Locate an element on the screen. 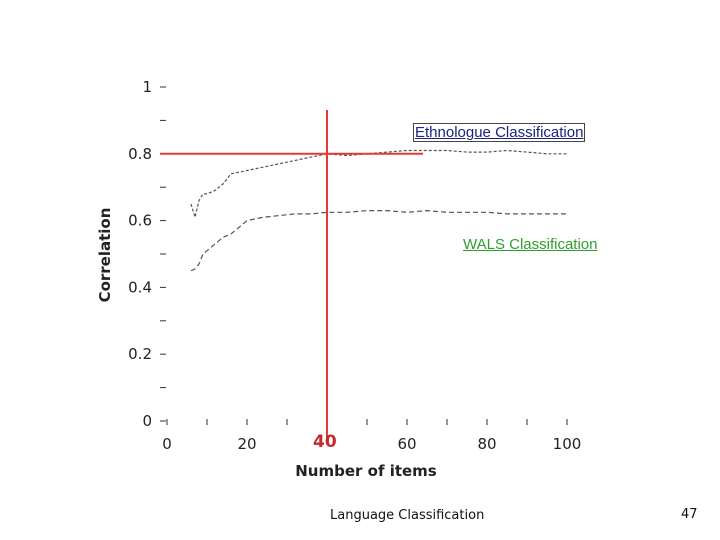  x-axis-label: Number of items is located at coordinates (366, 471).